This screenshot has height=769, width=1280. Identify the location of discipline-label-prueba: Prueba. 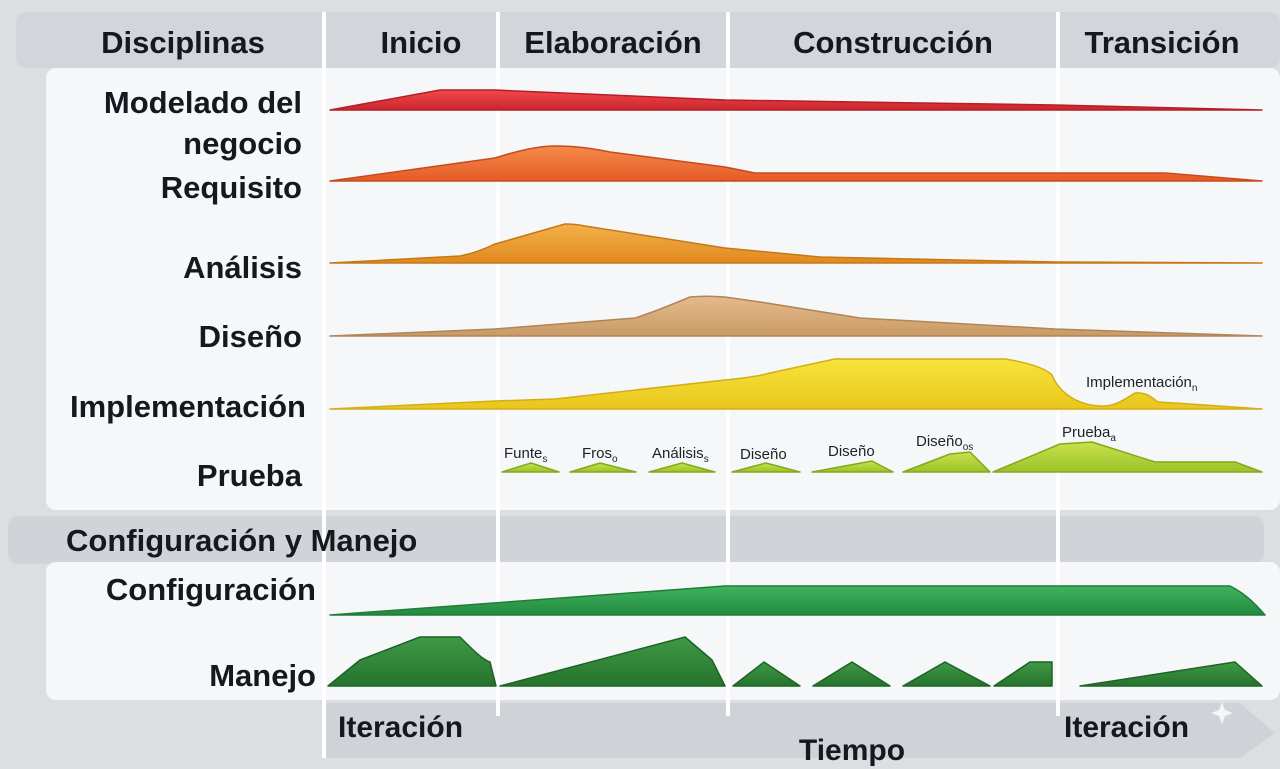
(250, 475).